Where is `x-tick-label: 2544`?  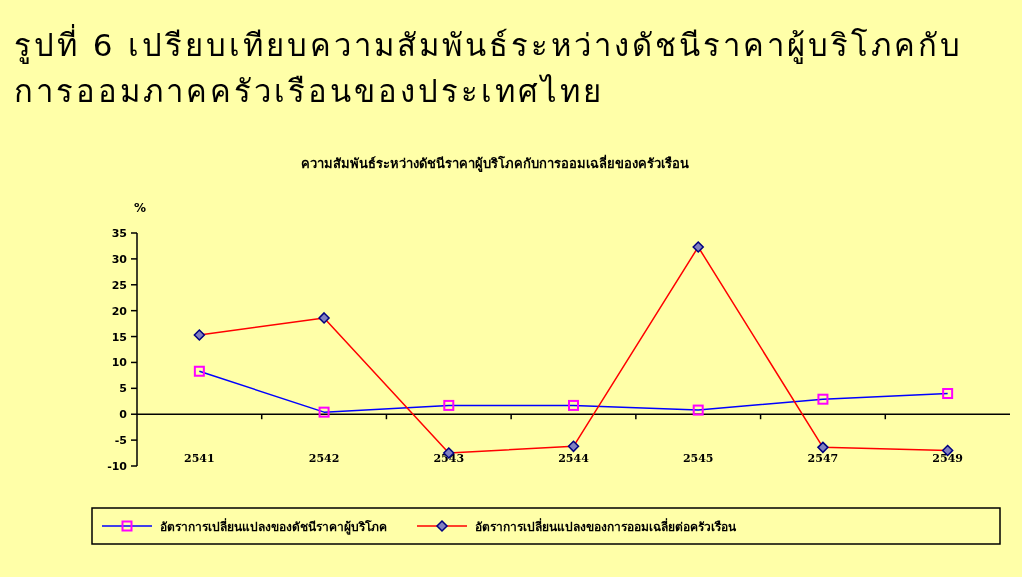
x-tick-label: 2544 is located at coordinates (574, 458).